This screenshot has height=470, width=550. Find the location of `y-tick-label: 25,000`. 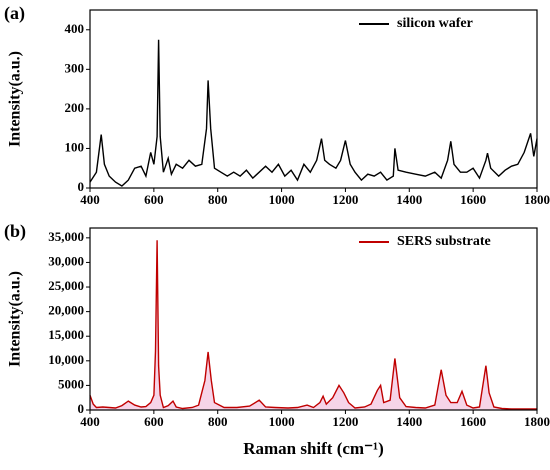

y-tick-label: 25,000 is located at coordinates (66, 285).